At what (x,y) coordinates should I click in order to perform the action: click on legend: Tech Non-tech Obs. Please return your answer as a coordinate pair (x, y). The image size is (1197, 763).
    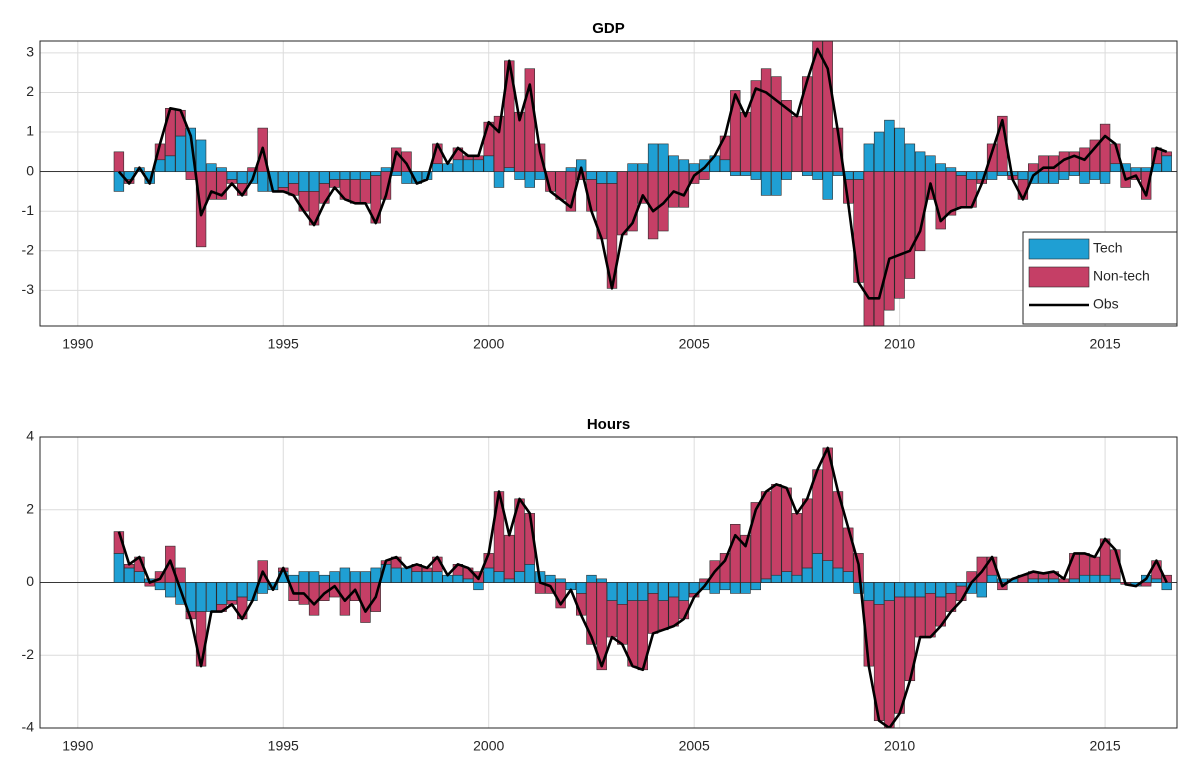
    Looking at the image, I should click on (1100, 278).